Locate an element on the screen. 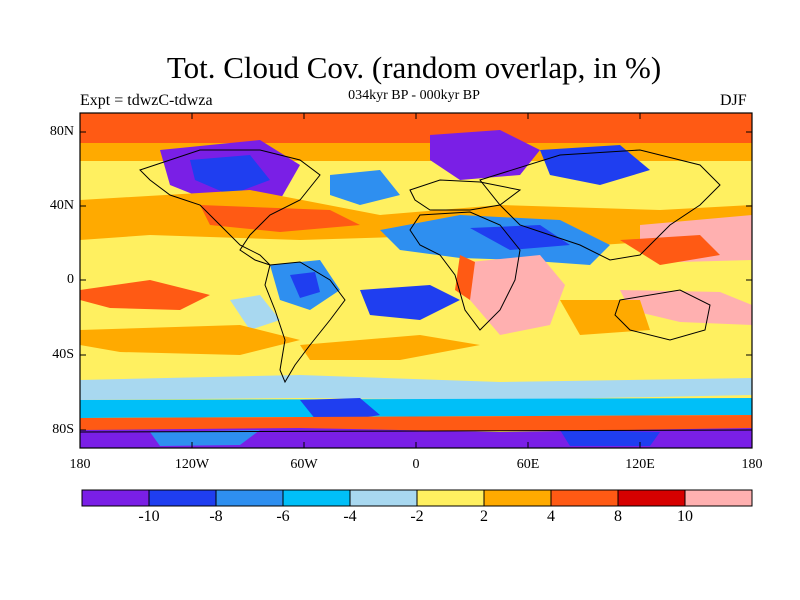  africa-outline is located at coordinates (465, 271).